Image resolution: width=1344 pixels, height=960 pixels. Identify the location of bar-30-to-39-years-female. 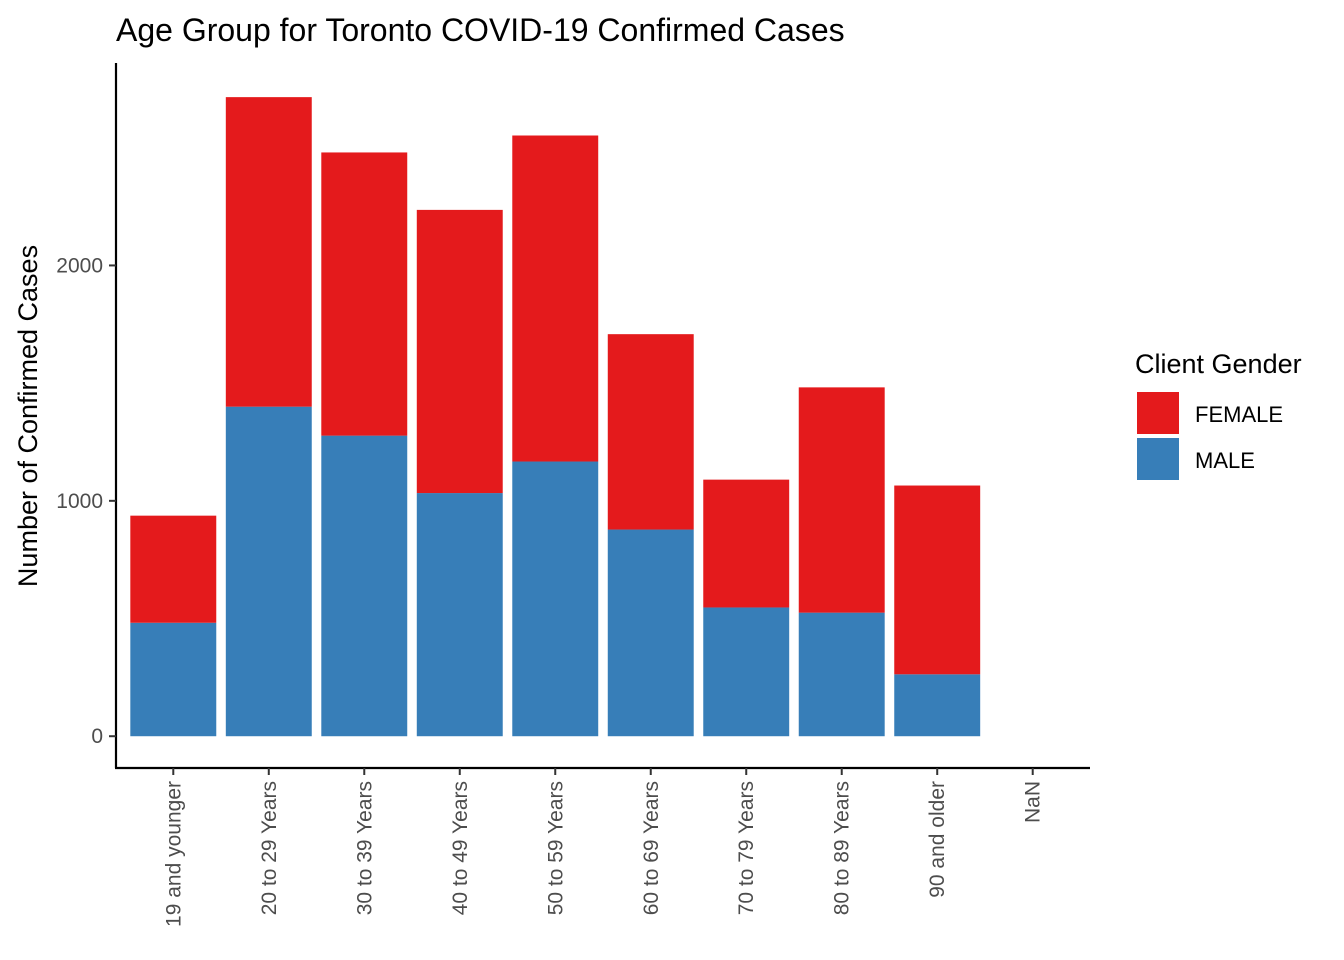
(364, 294).